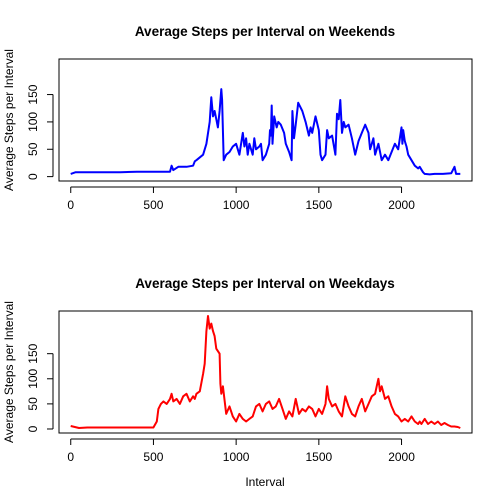 The image size is (504, 504). Describe the element at coordinates (153, 457) in the screenshot. I see `weekdays-x-tick-label: 500` at that location.